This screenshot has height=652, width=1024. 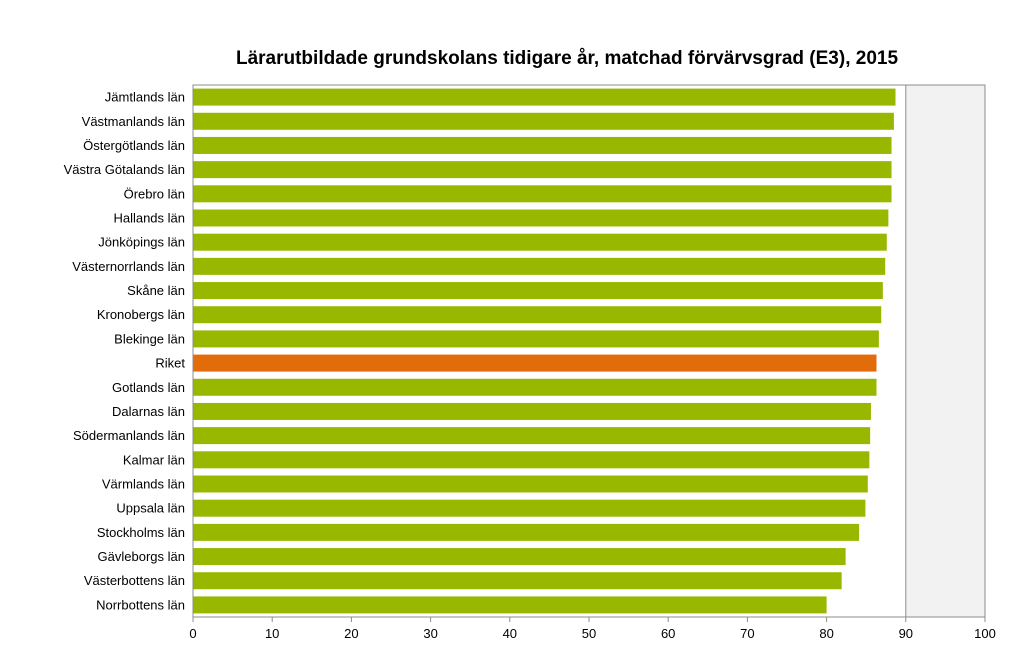 What do you see at coordinates (149, 218) in the screenshot?
I see `category-label: Hallands län` at bounding box center [149, 218].